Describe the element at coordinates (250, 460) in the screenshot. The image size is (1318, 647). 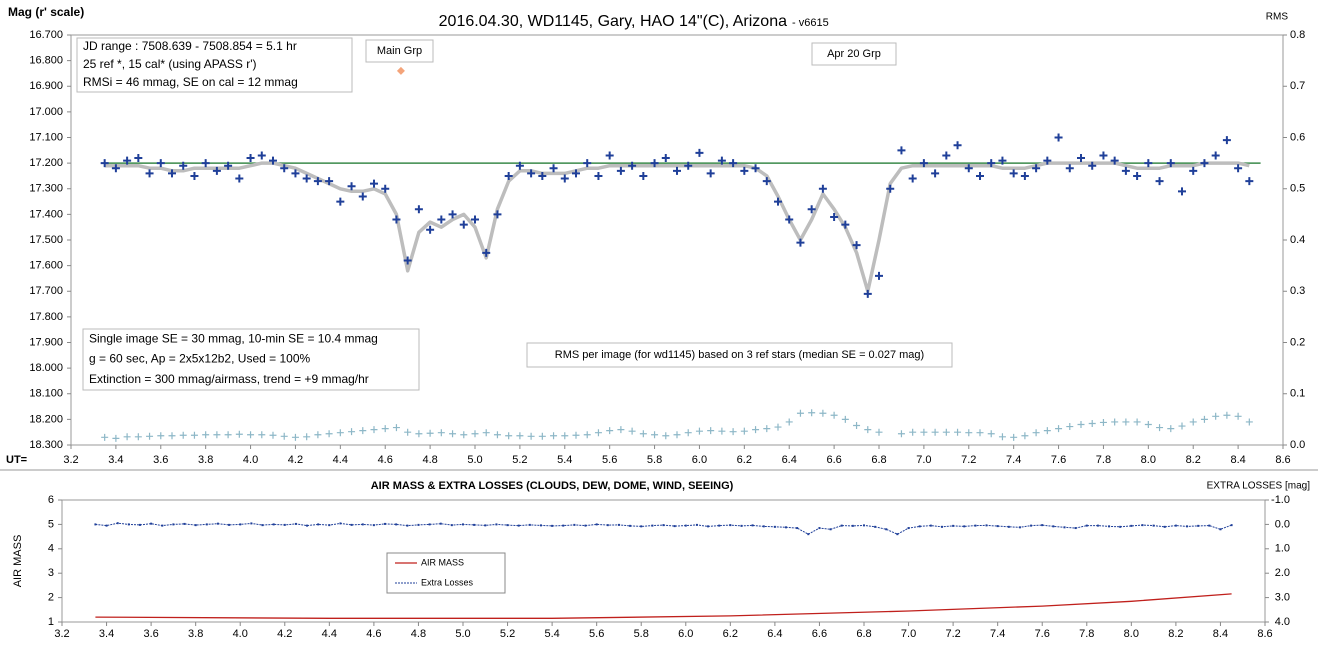
I see `x-tick-label: 4.0` at that location.